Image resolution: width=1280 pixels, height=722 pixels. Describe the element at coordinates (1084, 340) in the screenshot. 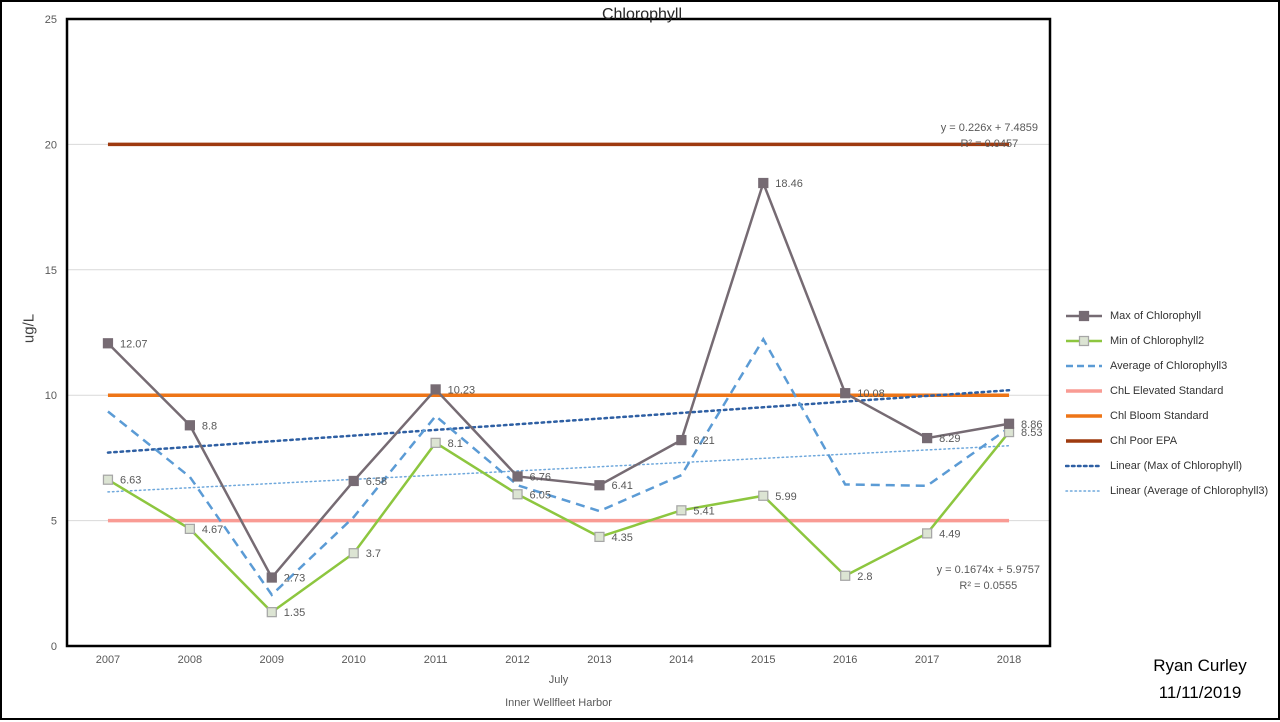

I see `legend-swatch-min-of-chlorophyll2` at that location.